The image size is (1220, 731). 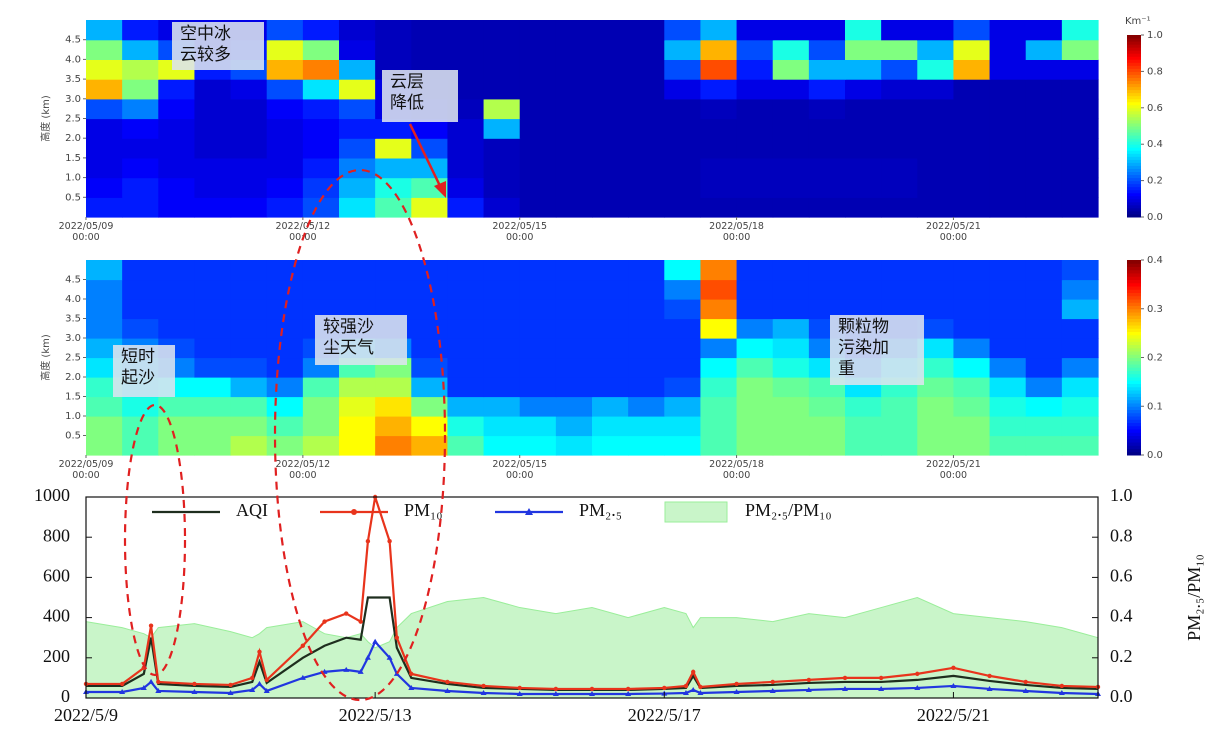 What do you see at coordinates (592, 644) in the screenshot?
I see `series-line` at bounding box center [592, 644].